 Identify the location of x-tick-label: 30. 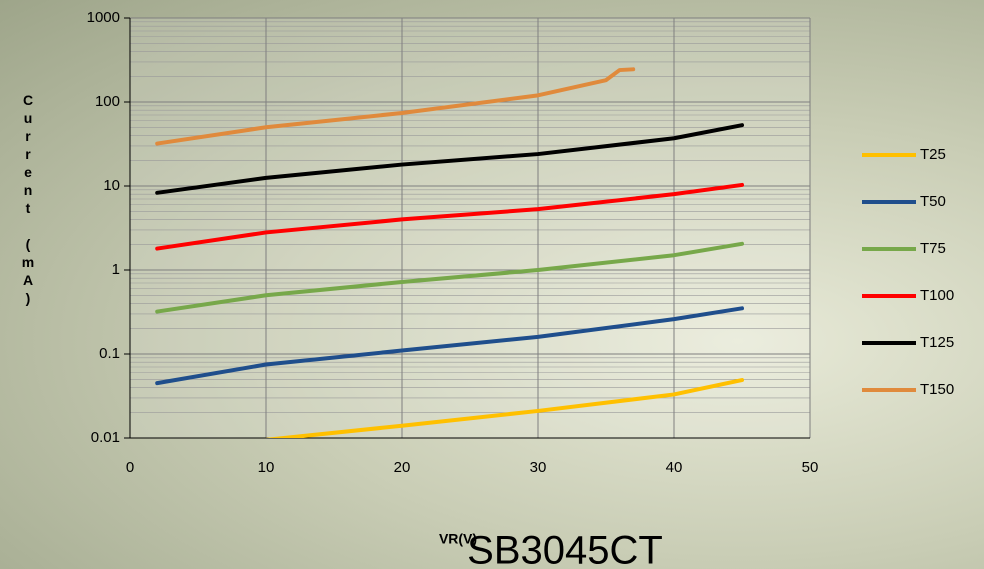
(538, 467).